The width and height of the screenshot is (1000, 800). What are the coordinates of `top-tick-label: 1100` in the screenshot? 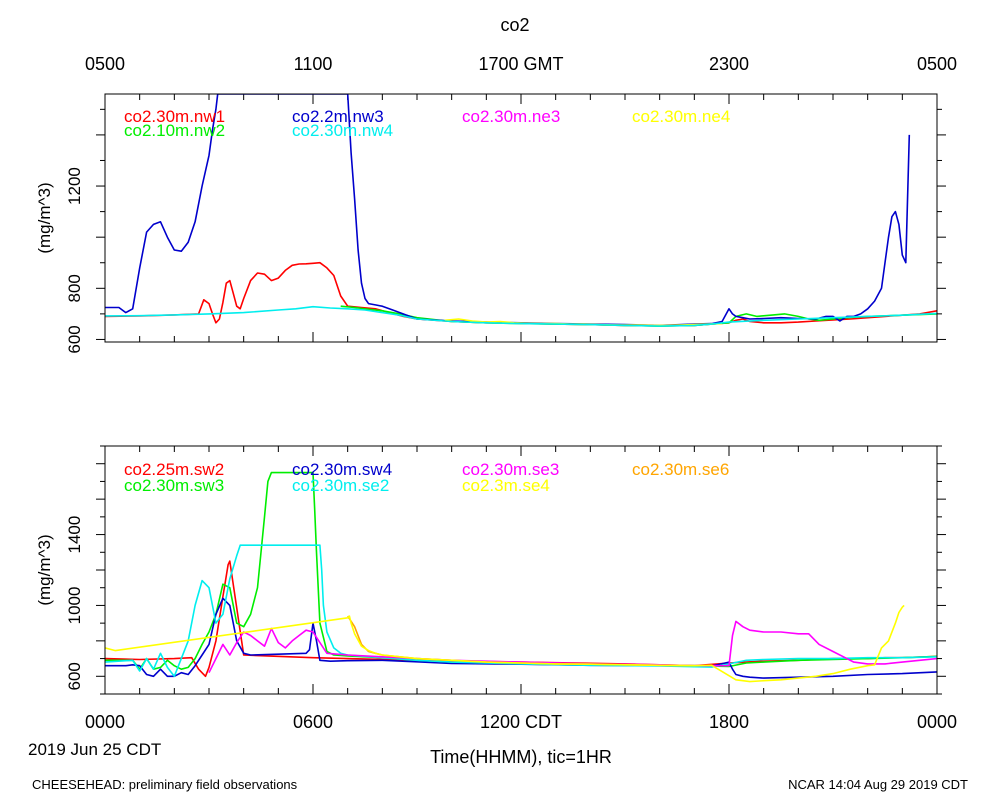 It's located at (313, 64).